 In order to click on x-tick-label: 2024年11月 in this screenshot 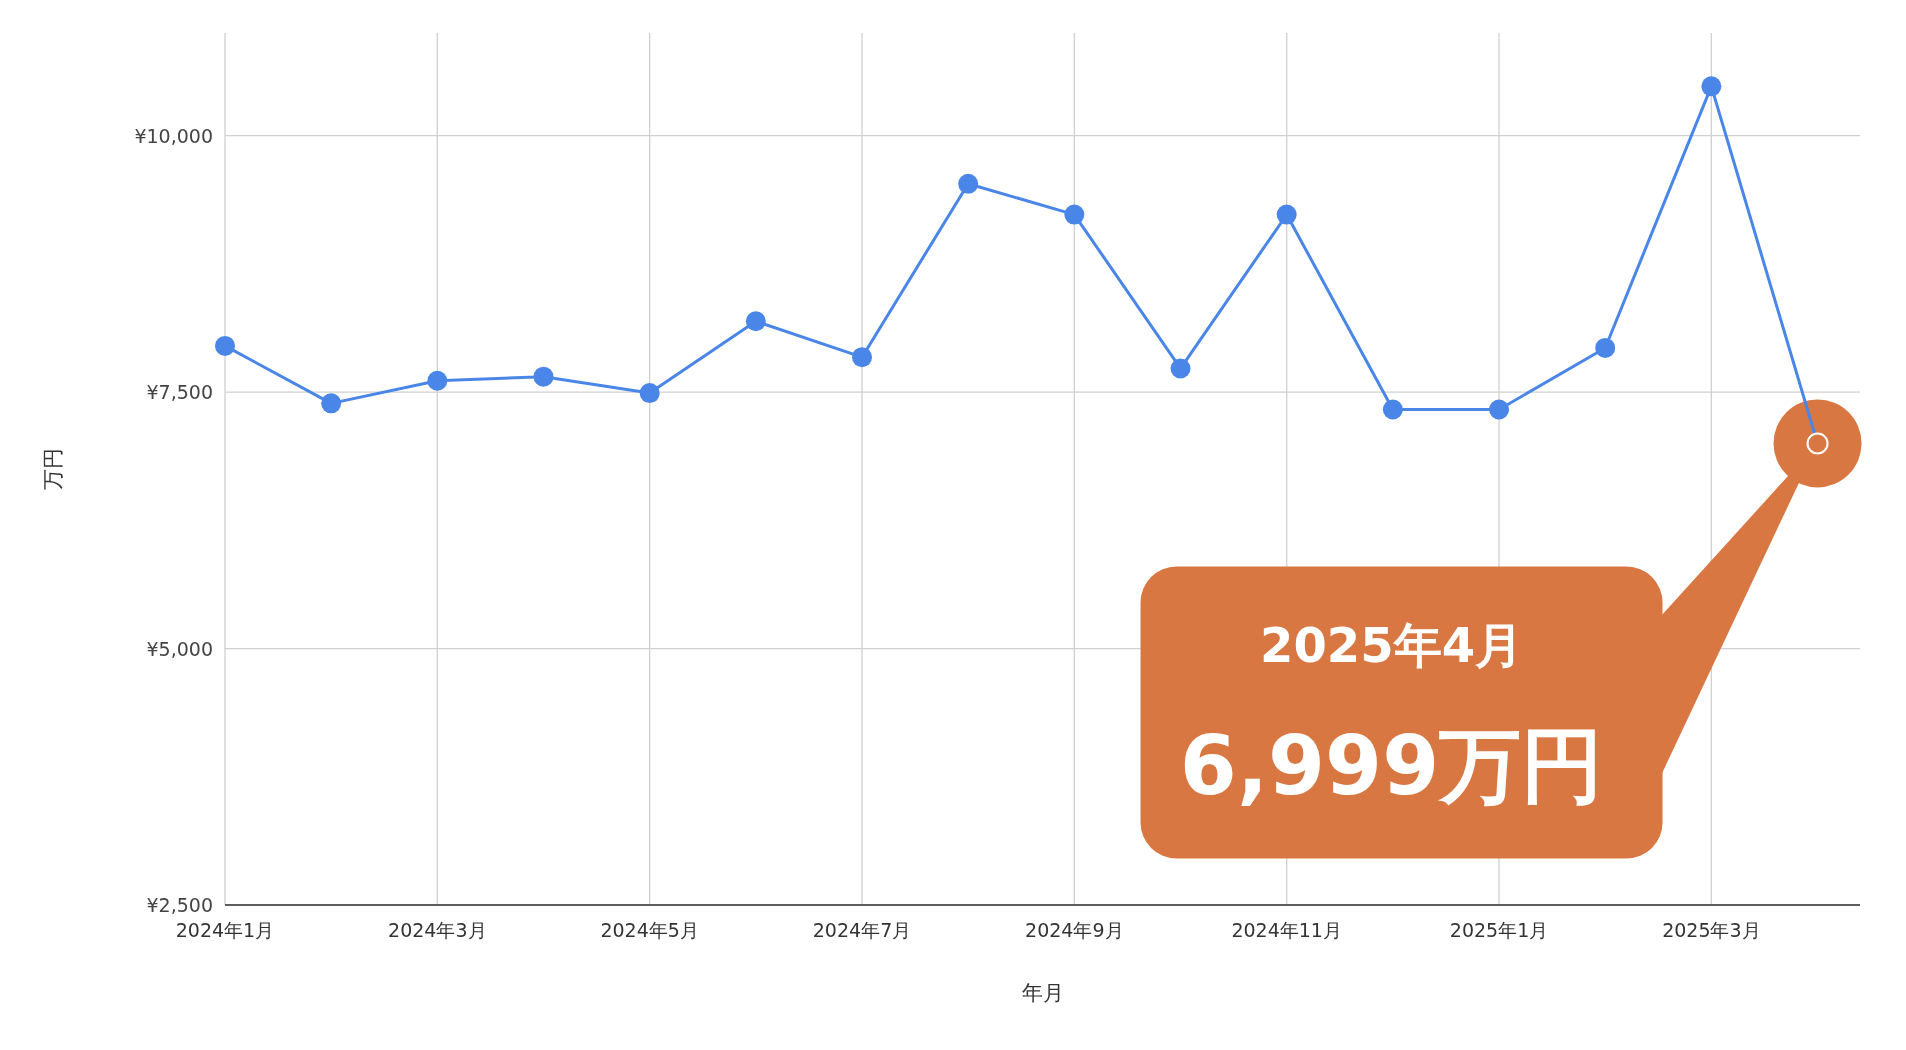, I will do `click(1286, 930)`.